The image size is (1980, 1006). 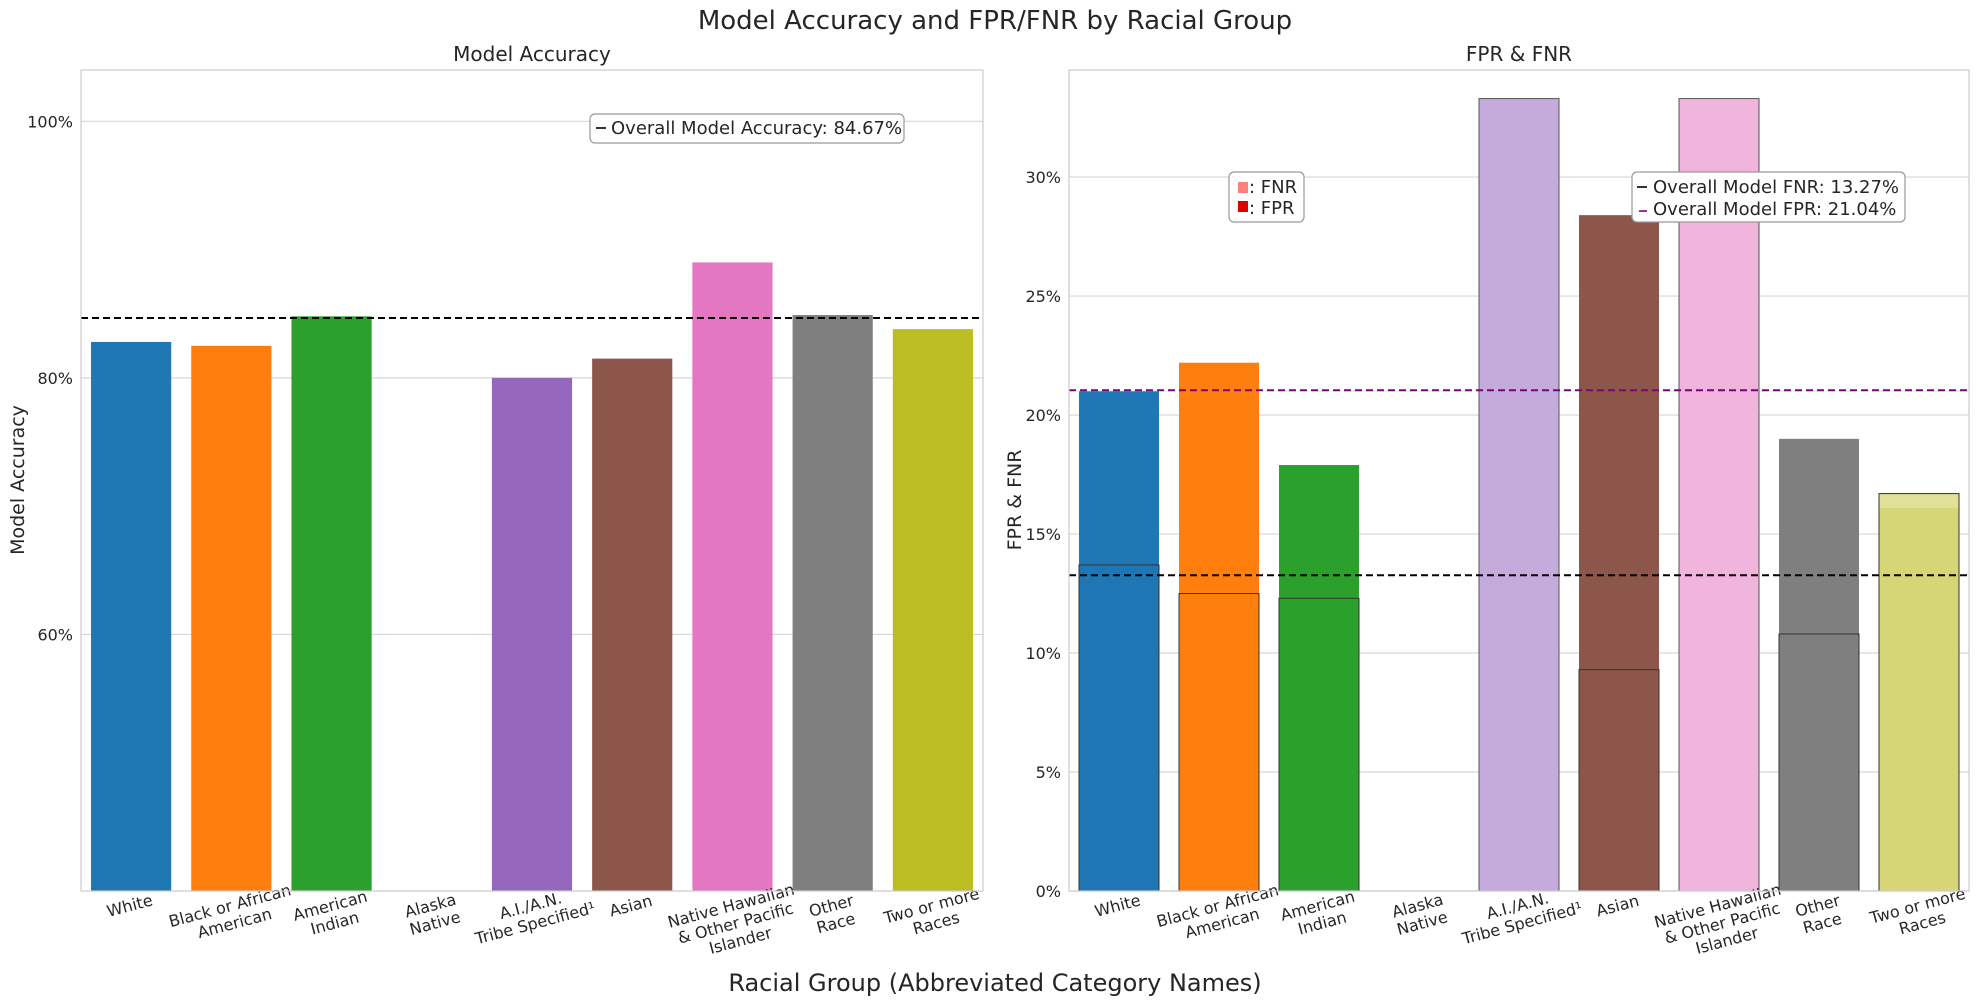 I want to click on fpr-fnr-y-tick-labels: 0% 5% 10% 15% 20% 25% 30%, so click(x=1043, y=534).